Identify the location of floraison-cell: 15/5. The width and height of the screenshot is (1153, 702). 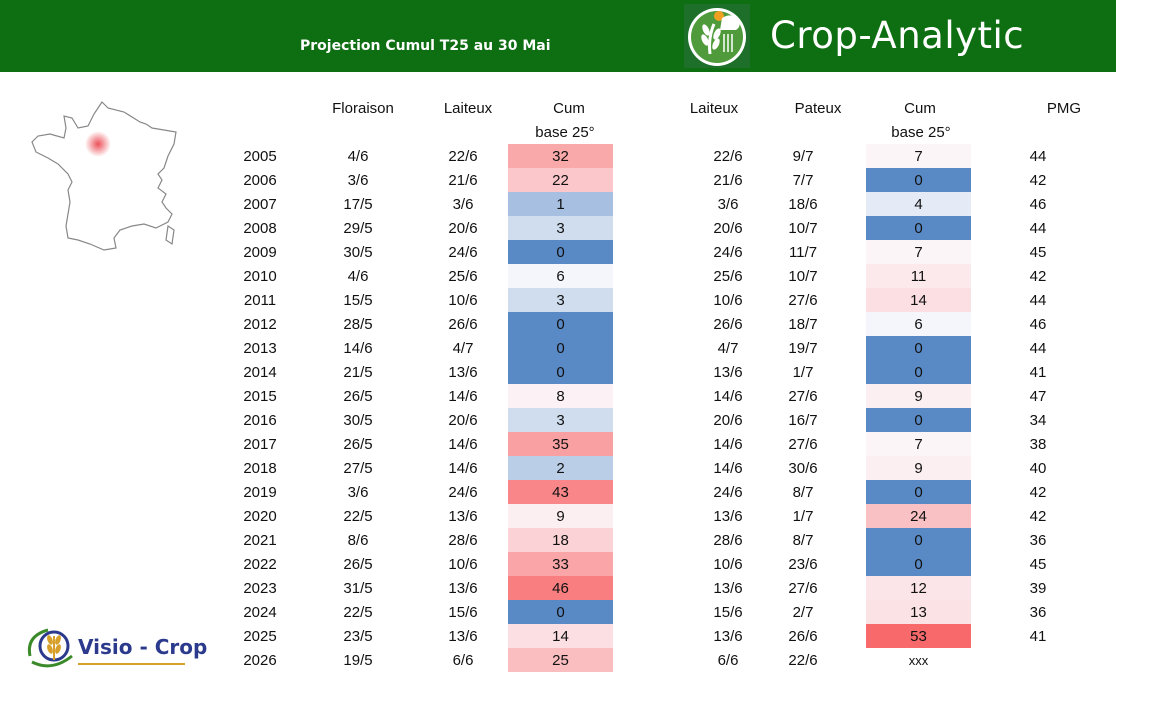
(358, 300).